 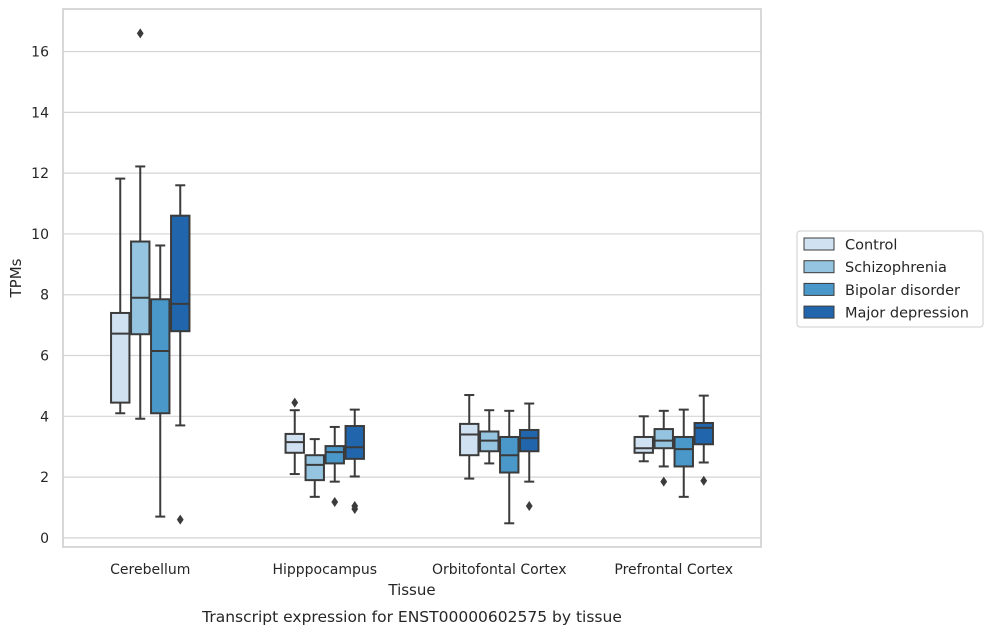 I want to click on y-tick-label: 6, so click(x=44, y=357).